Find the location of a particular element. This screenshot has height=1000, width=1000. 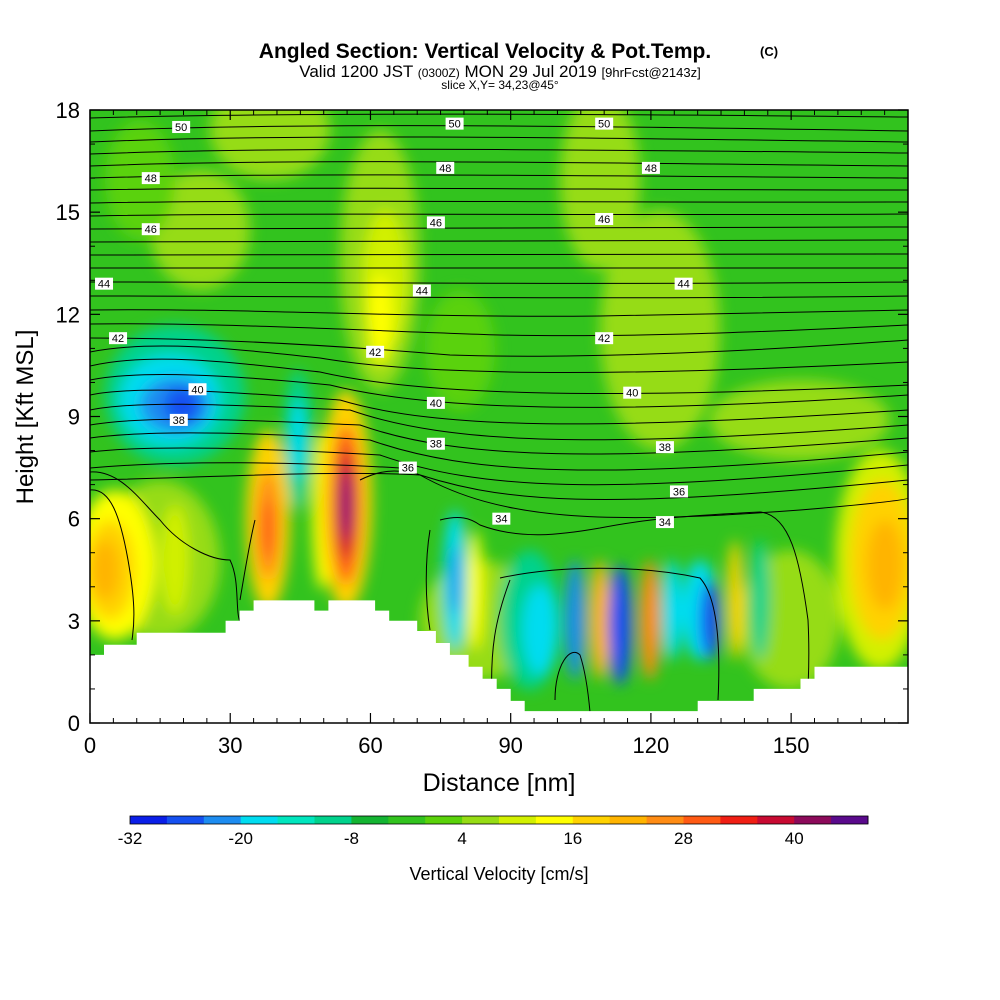

y-tick-label: 9 is located at coordinates (74, 417).